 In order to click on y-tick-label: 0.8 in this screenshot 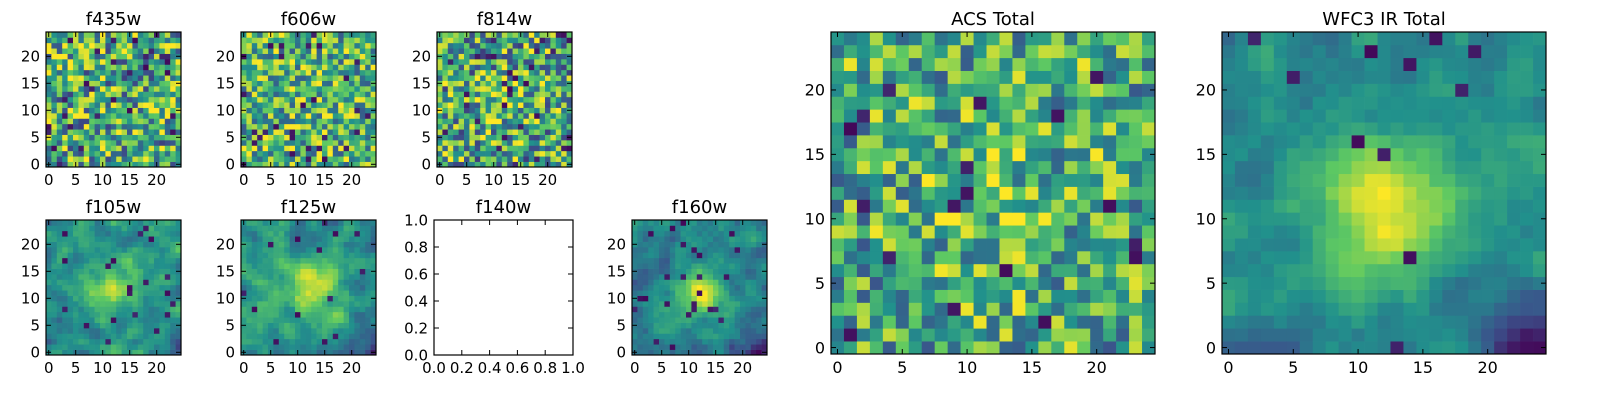, I will do `click(416, 247)`.